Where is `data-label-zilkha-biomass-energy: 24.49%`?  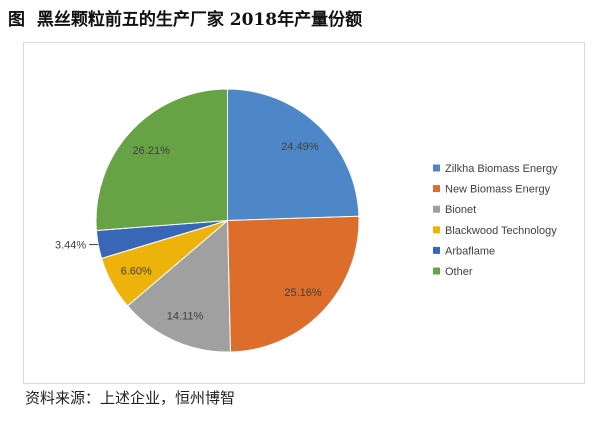
data-label-zilkha-biomass-energy: 24.49% is located at coordinates (300, 147).